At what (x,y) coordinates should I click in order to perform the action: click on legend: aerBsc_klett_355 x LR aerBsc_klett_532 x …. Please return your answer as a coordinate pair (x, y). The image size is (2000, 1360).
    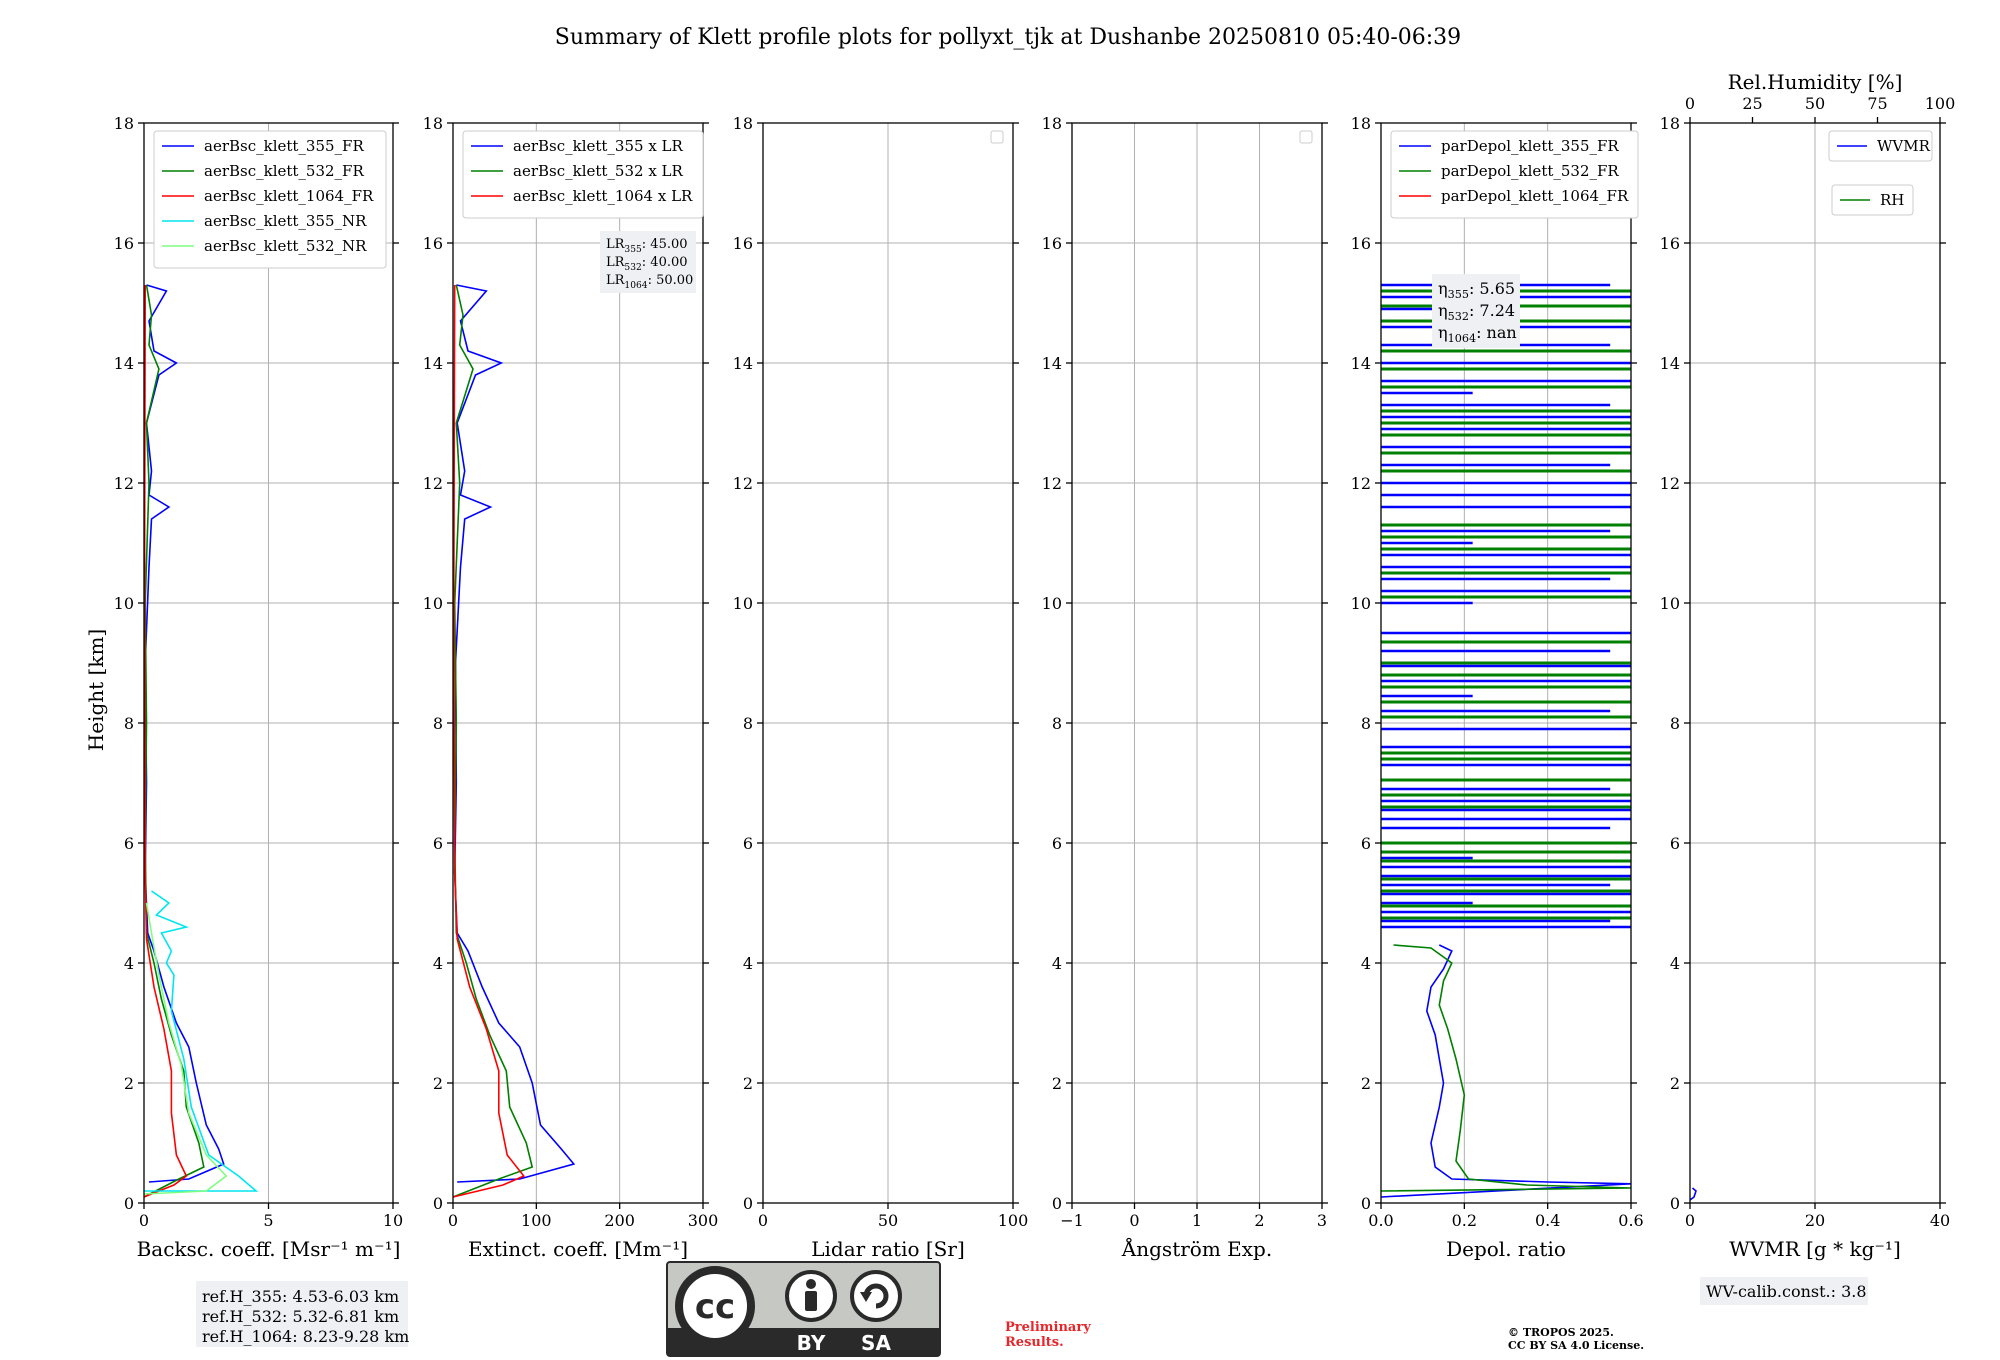
    Looking at the image, I should click on (583, 174).